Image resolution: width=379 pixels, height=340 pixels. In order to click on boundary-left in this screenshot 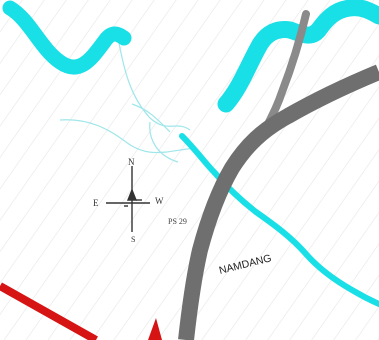, I will do `click(49, 311)`.